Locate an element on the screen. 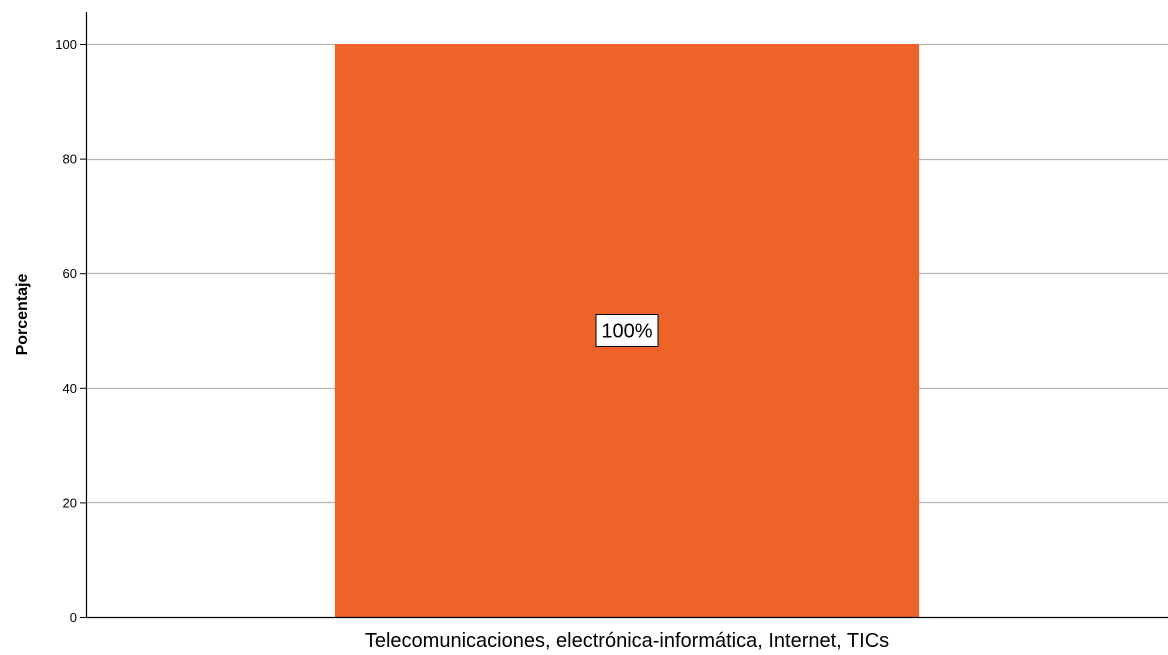  y-tick-label: 20 is located at coordinates (70, 502).